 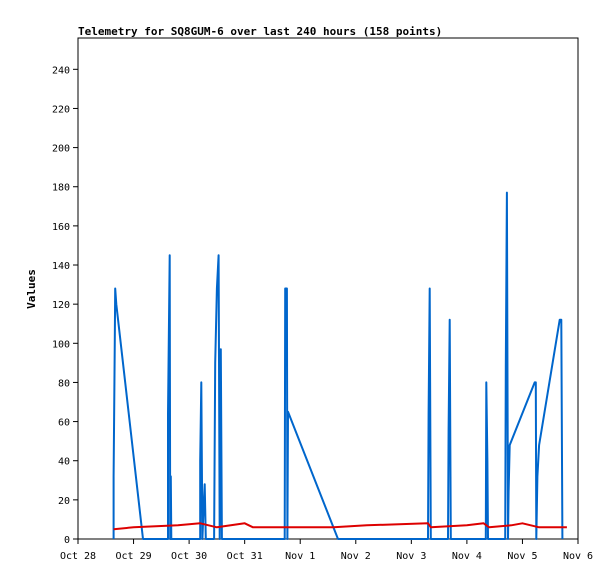 What do you see at coordinates (61, 305) in the screenshot?
I see `y-tick-label: 120` at bounding box center [61, 305].